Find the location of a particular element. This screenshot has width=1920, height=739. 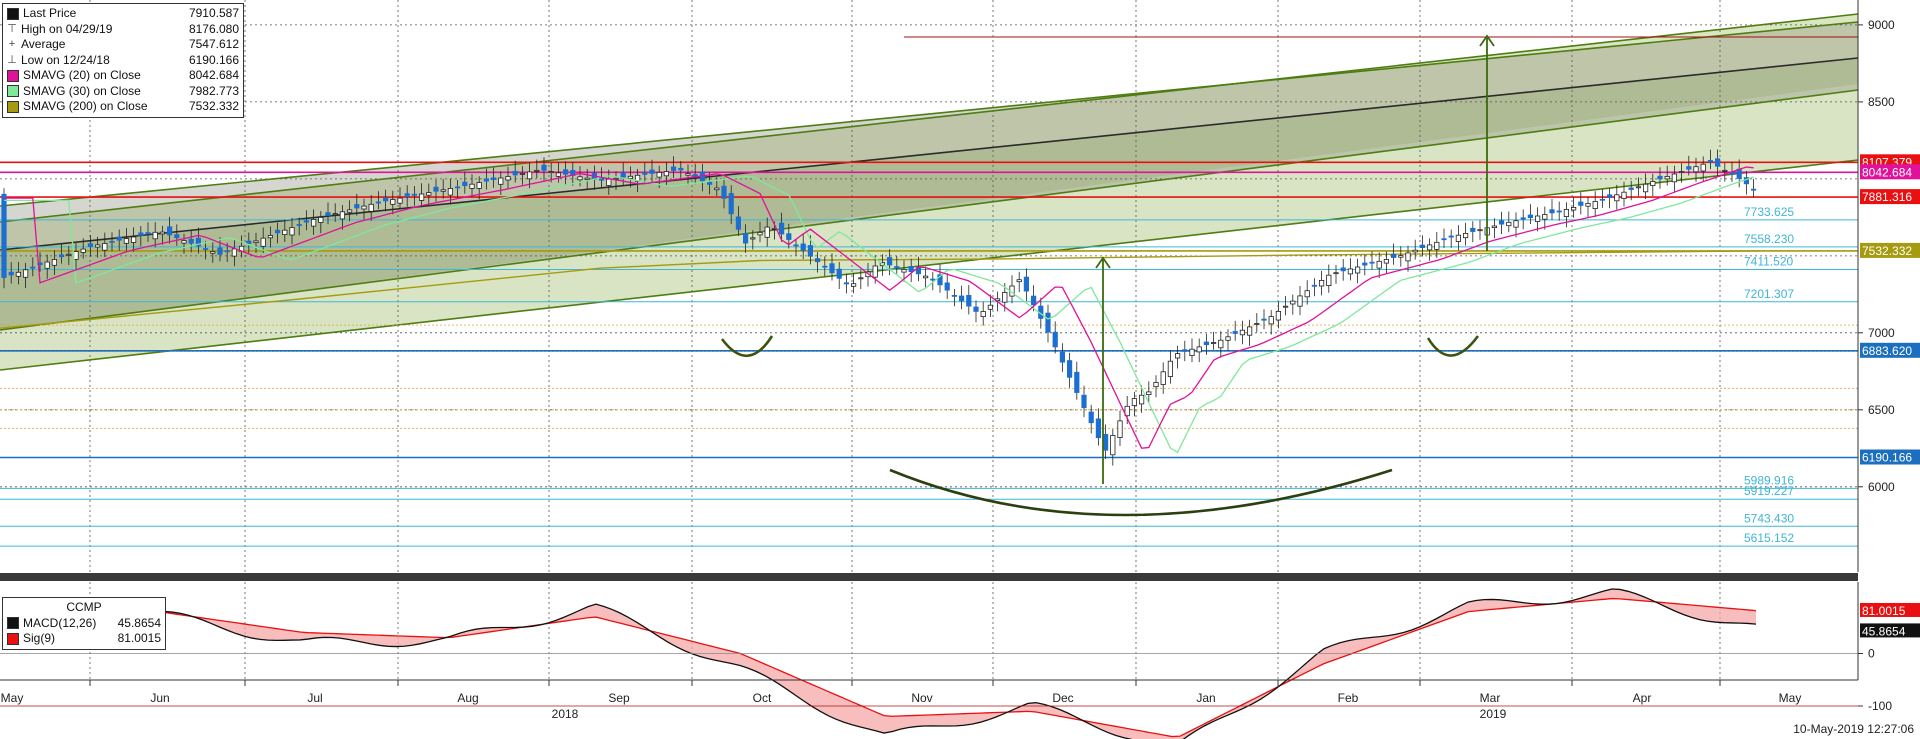

sig-value-label: 81.0015 is located at coordinates (1884, 611).